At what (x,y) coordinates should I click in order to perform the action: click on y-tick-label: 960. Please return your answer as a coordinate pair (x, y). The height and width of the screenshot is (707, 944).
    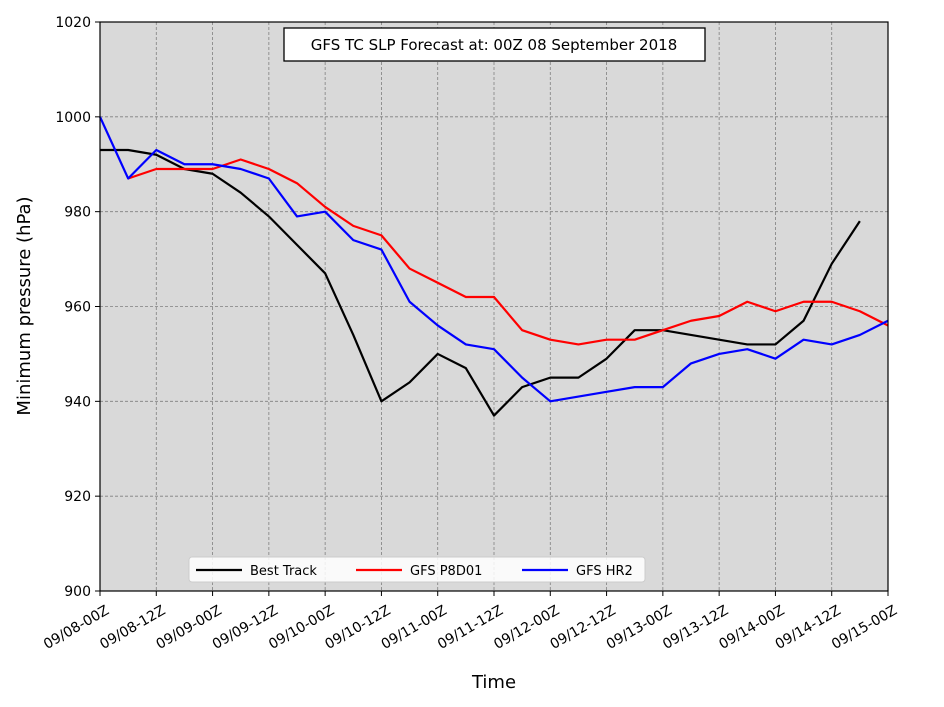
    Looking at the image, I should click on (77, 308).